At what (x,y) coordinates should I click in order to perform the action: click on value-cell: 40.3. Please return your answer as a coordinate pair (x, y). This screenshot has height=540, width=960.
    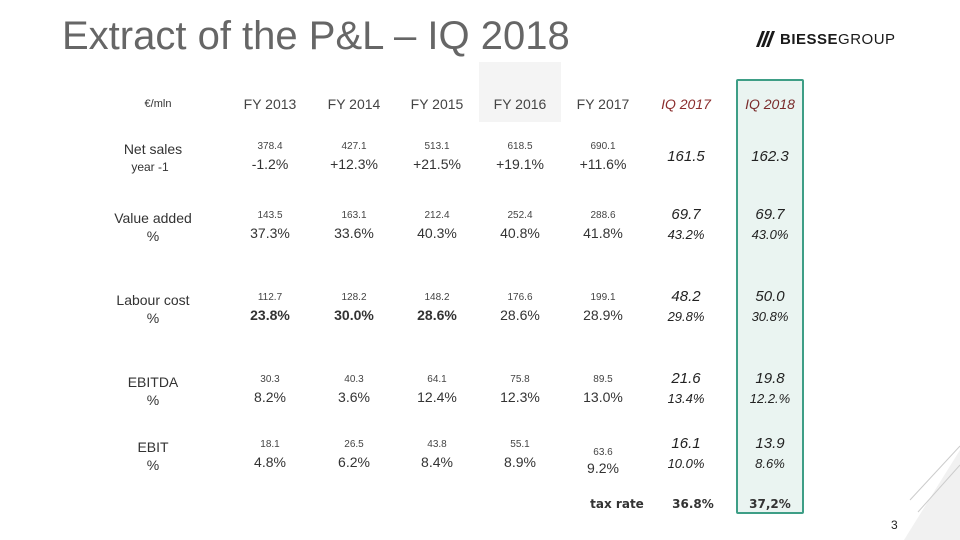
    Looking at the image, I should click on (354, 379).